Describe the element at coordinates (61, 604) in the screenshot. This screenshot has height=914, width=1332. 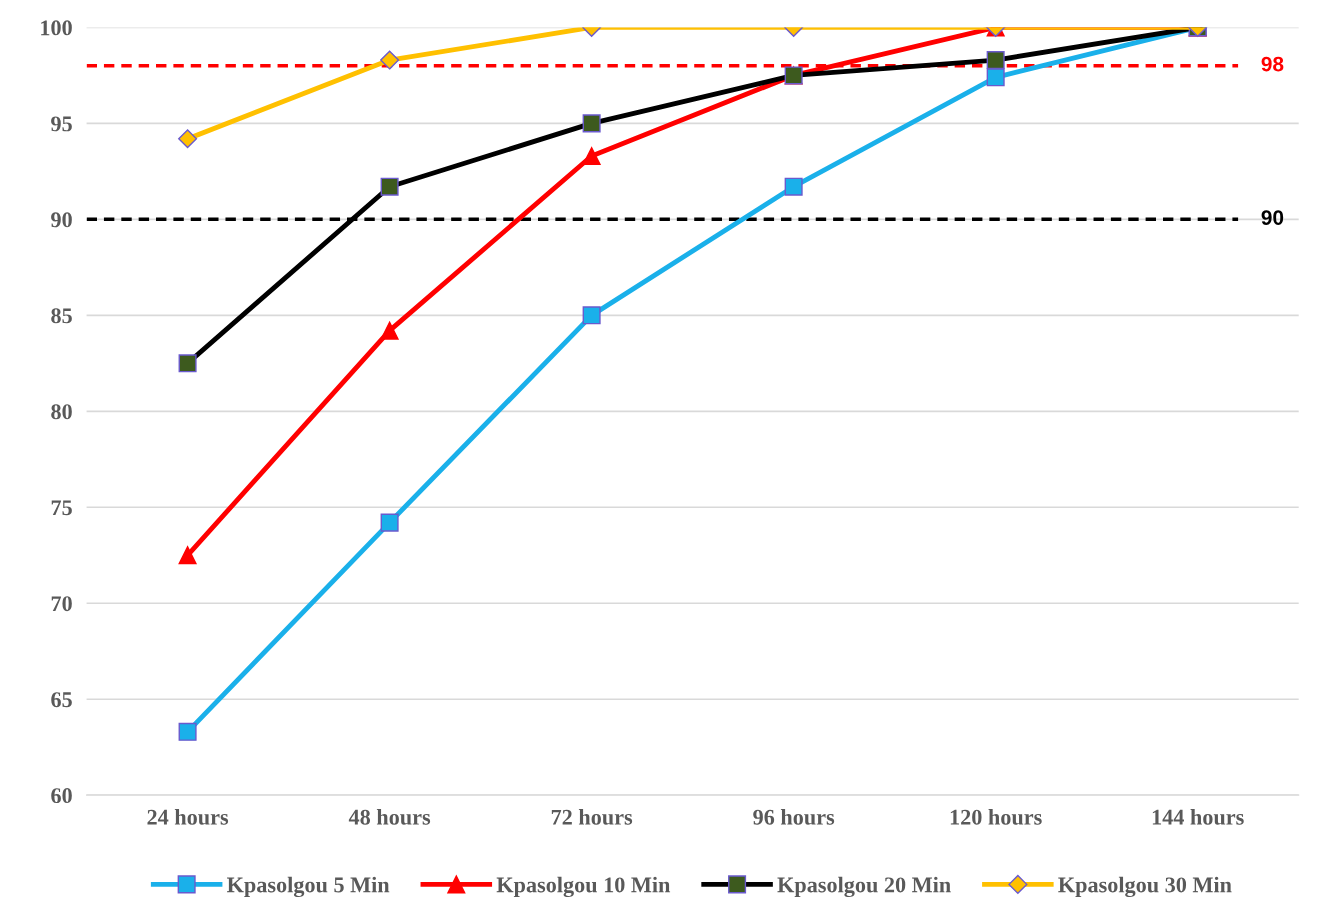
I see `y-tick-label: 70` at that location.